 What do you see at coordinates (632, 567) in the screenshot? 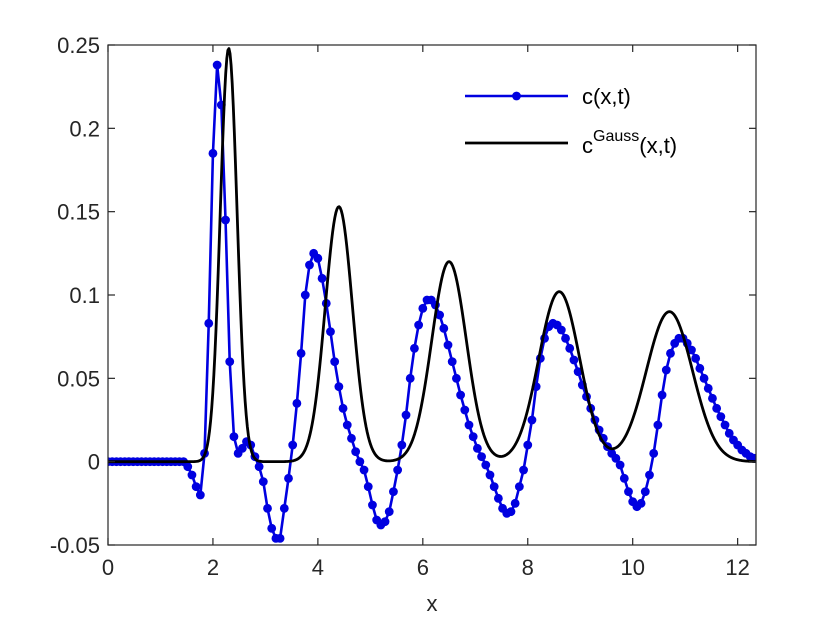
I see `x-tick-label: 10` at bounding box center [632, 567].